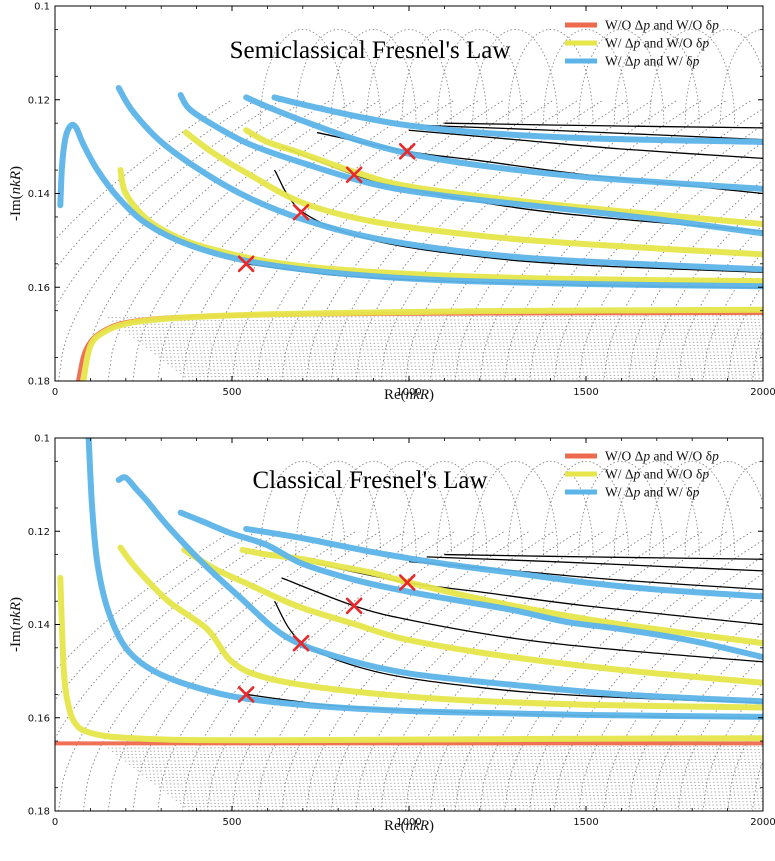 This screenshot has width=775, height=861. What do you see at coordinates (370, 50) in the screenshot?
I see `chart-title: Semiclassical Fresnel's Law` at bounding box center [370, 50].